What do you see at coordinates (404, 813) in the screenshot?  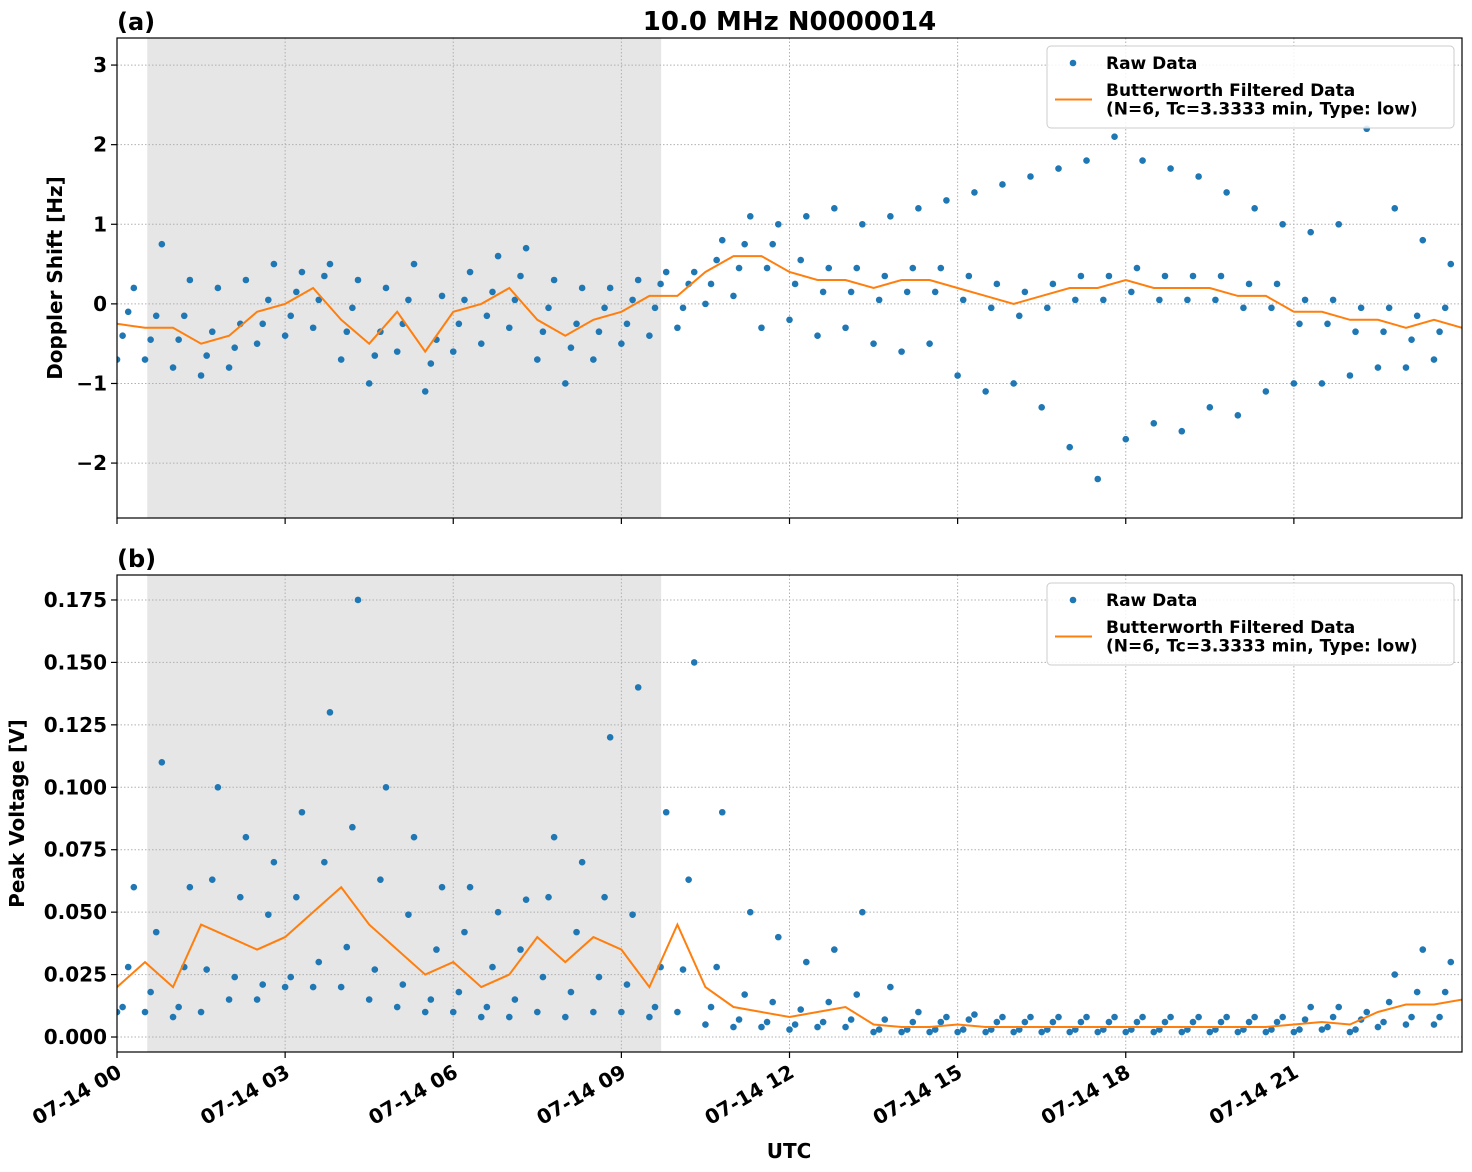 I see `shaded-span` at bounding box center [404, 813].